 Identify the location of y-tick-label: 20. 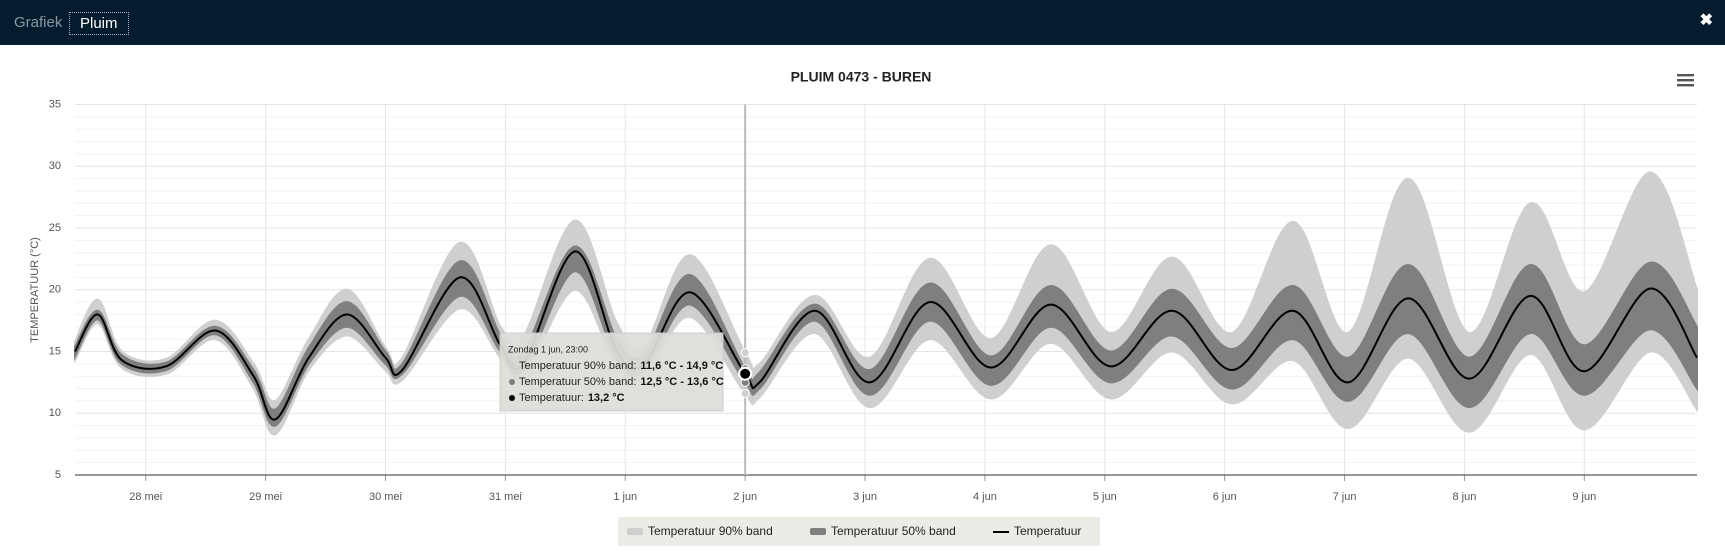
(55, 290).